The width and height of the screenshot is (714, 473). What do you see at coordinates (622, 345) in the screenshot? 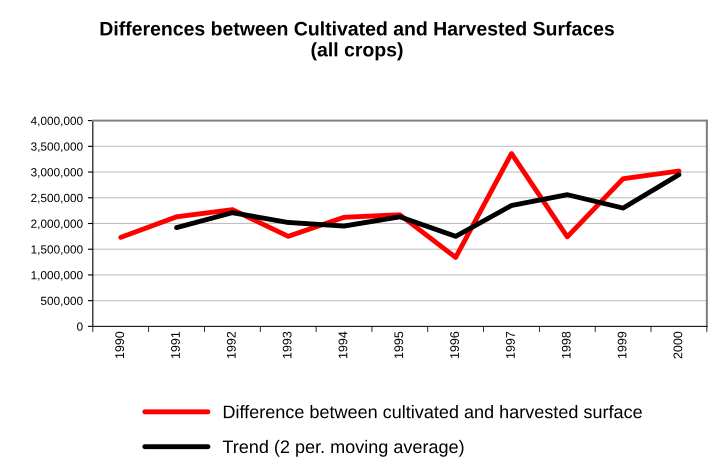
I see `x-tick-label: 1999` at bounding box center [622, 345].